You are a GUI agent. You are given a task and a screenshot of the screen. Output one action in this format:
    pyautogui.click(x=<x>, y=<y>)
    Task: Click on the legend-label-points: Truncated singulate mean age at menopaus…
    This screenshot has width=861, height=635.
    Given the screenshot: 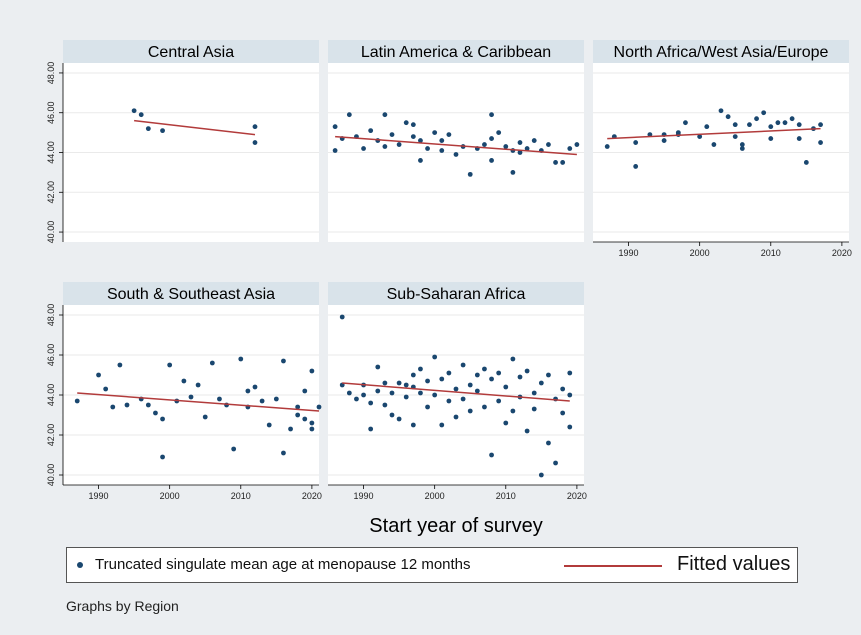 What is the action you would take?
    pyautogui.click(x=283, y=564)
    